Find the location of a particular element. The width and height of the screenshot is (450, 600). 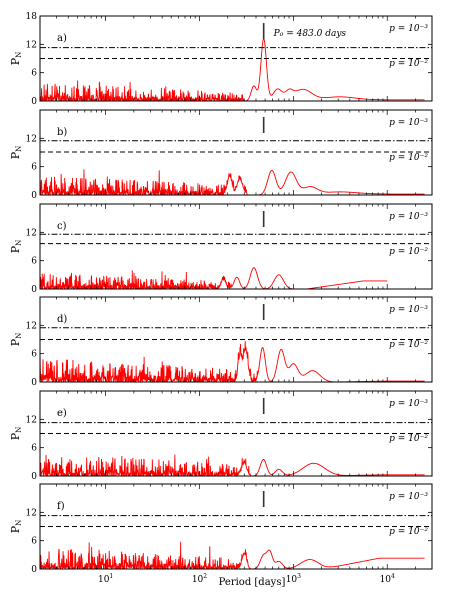

panel-label-a: a) is located at coordinates (62, 38).